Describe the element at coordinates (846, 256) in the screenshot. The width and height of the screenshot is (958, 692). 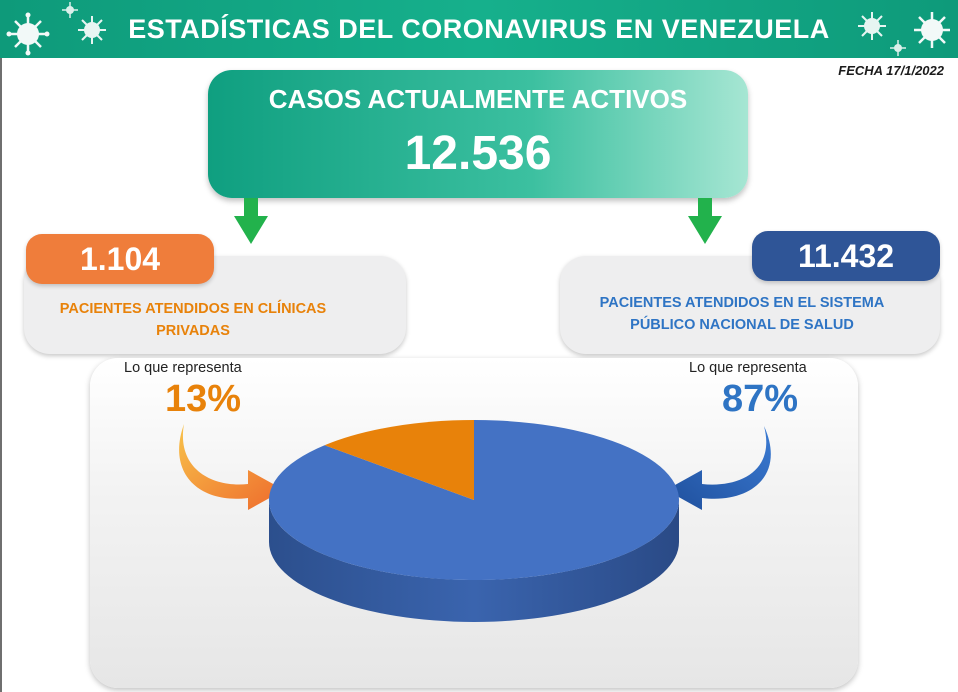
I see `public-system-value: 11.432` at that location.